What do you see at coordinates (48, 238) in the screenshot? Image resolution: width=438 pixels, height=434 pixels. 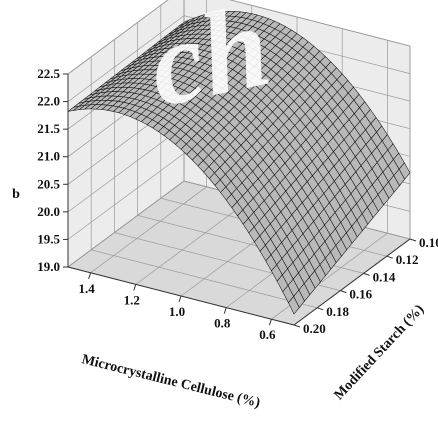 I see `z-tick-label: 19.5` at bounding box center [48, 238].